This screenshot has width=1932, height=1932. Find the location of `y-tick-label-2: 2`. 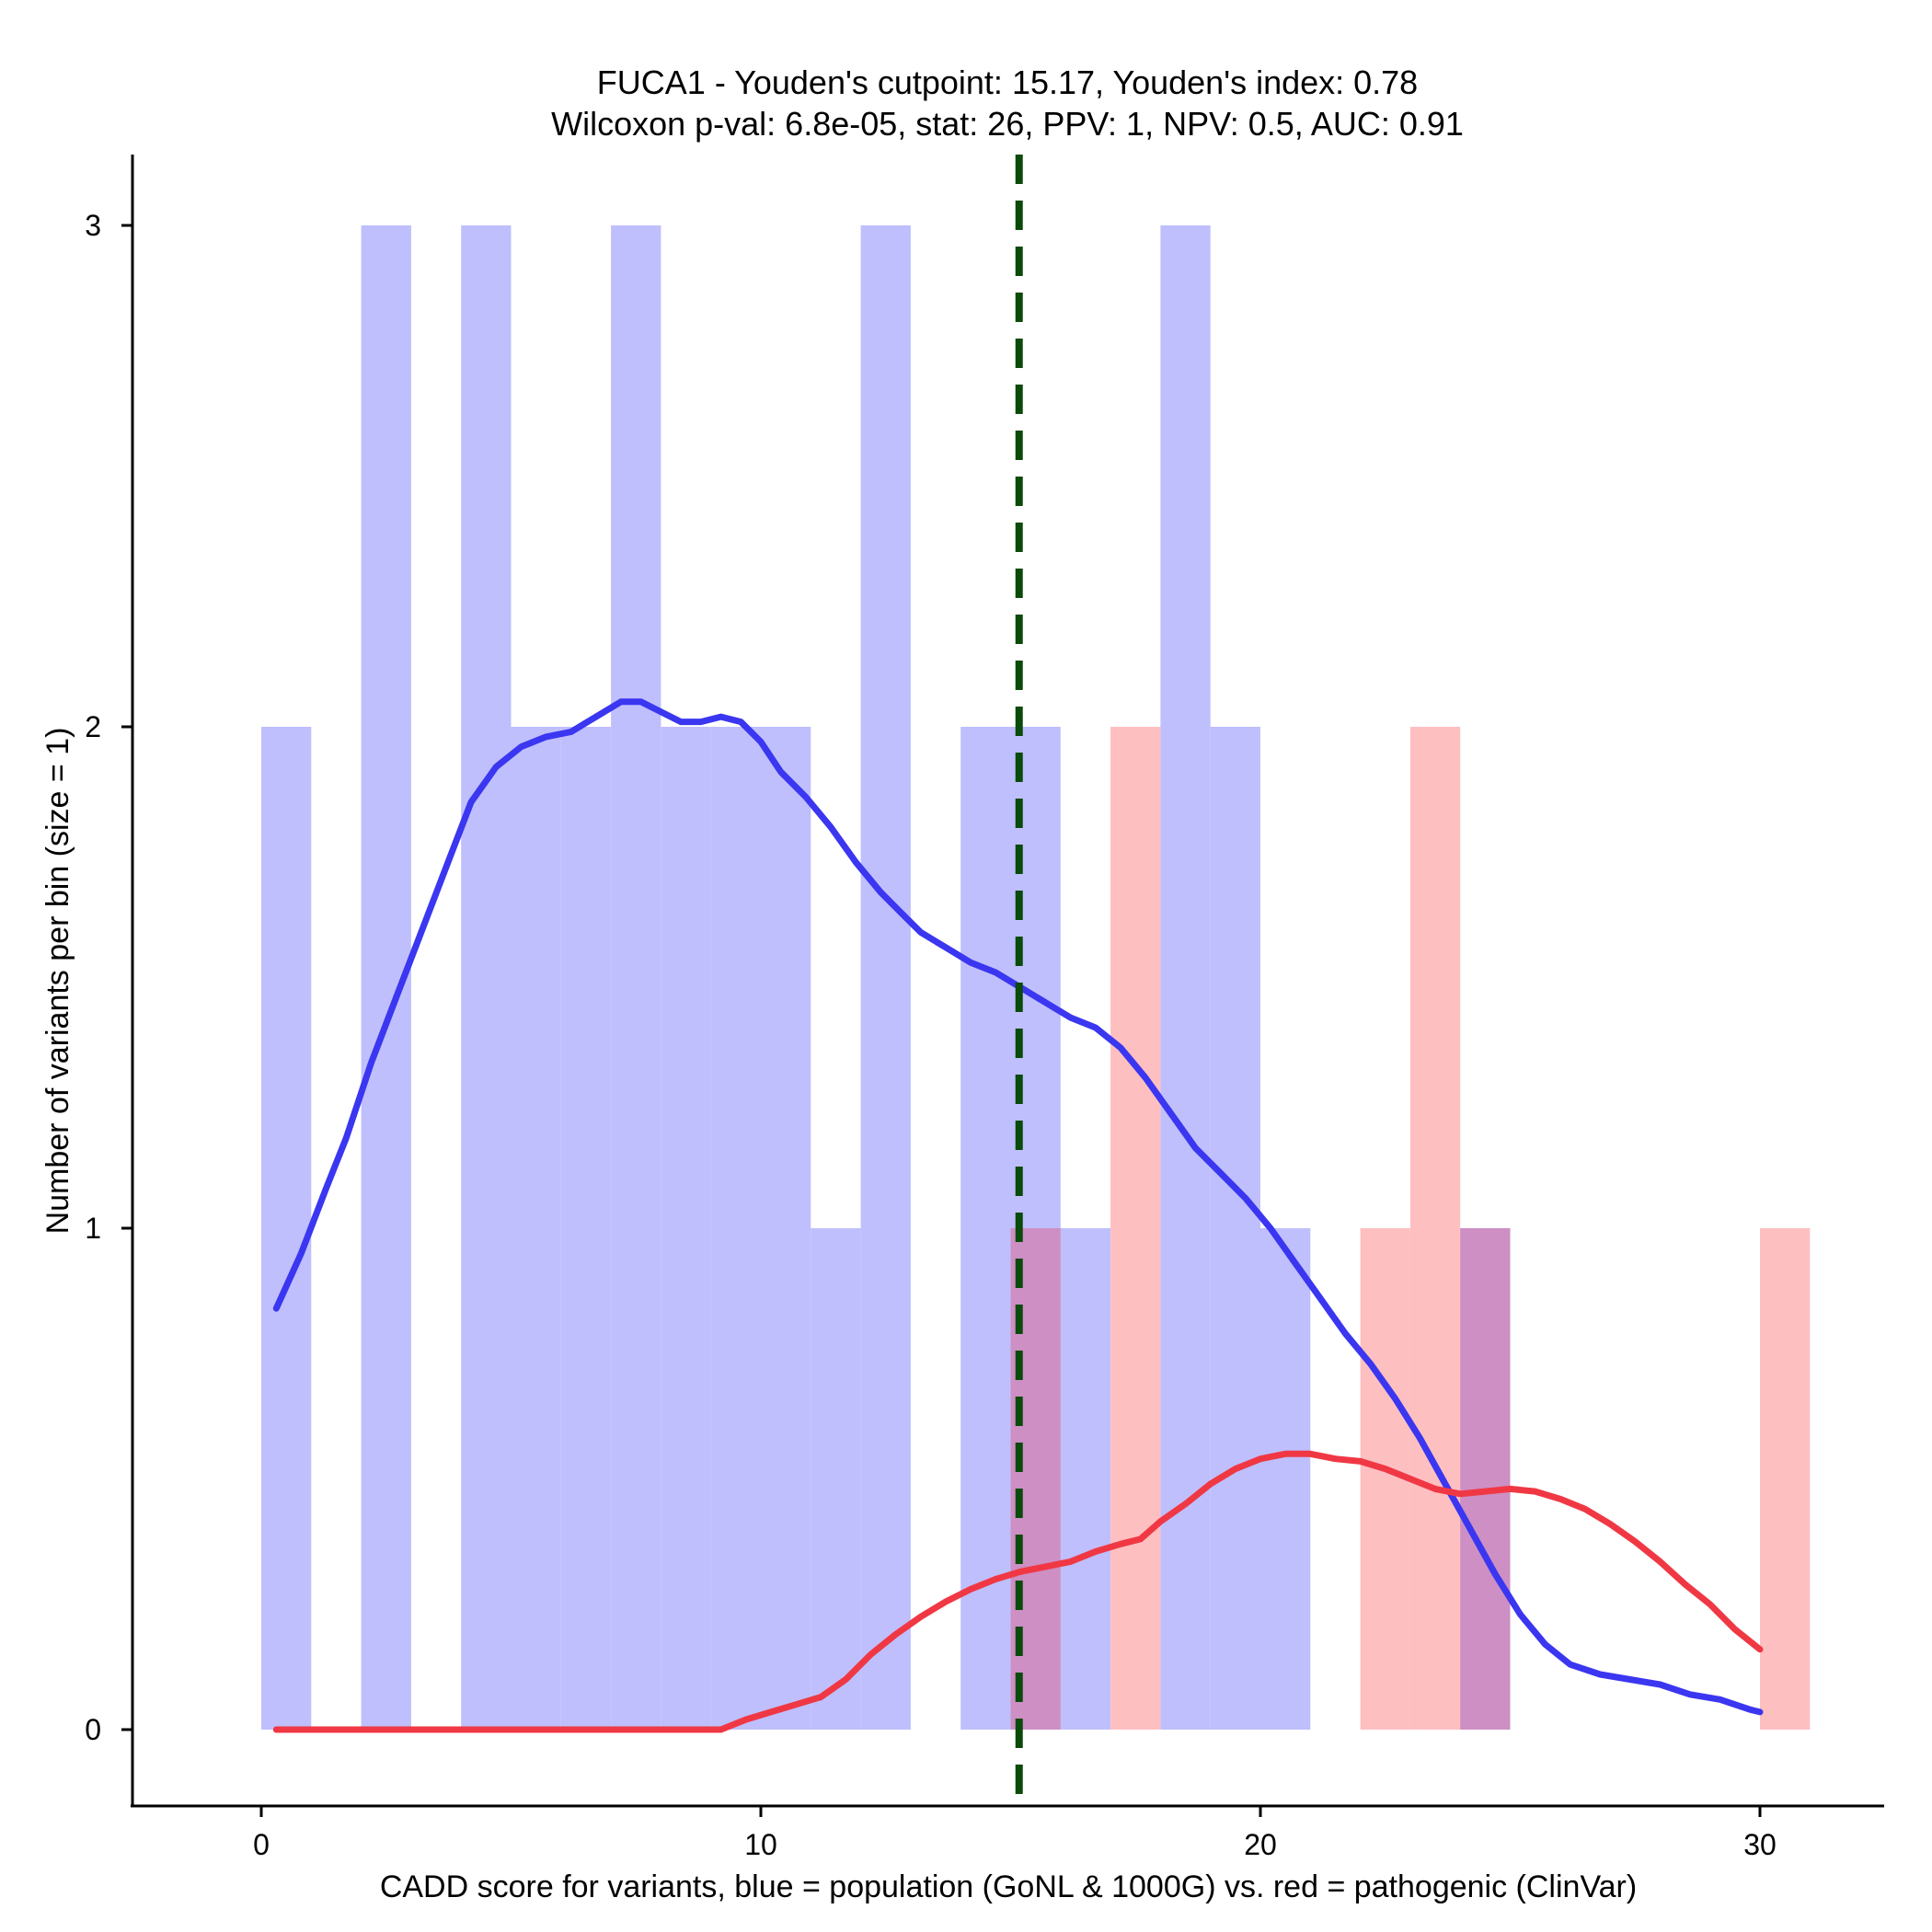

y-tick-label-2: 2 is located at coordinates (93, 726).